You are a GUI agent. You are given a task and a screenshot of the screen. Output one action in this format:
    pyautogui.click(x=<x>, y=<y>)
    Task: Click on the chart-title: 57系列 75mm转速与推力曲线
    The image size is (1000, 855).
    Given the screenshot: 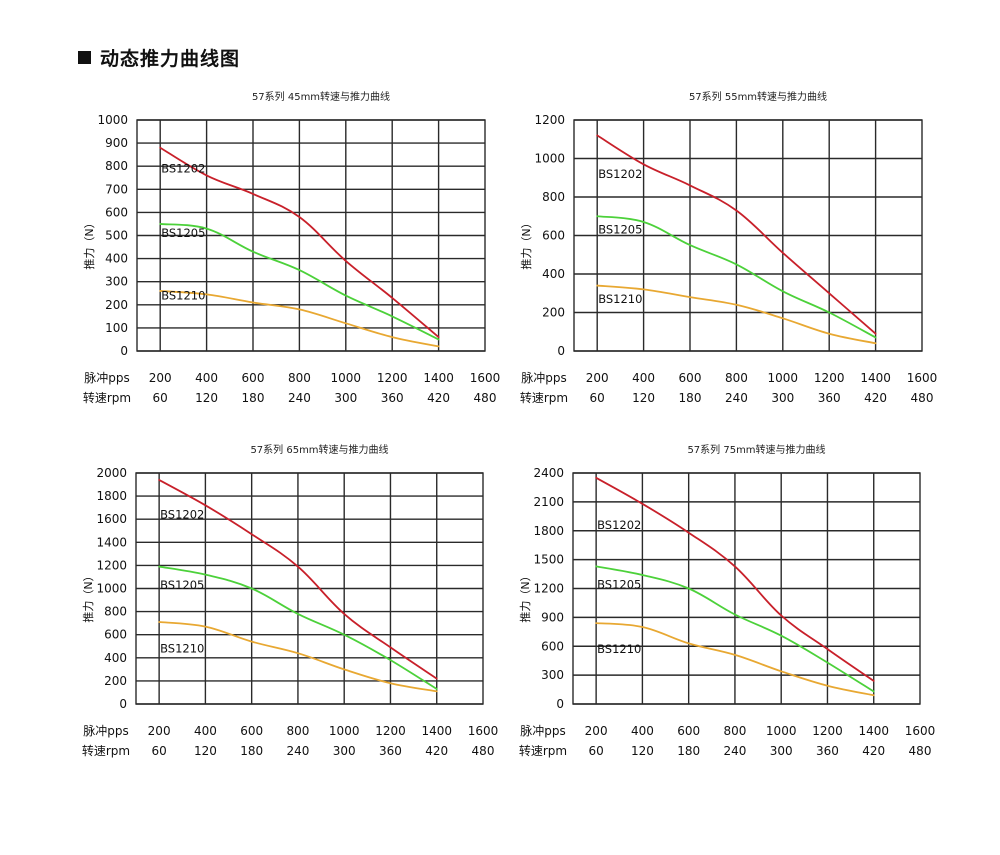 What is the action you would take?
    pyautogui.click(x=756, y=449)
    